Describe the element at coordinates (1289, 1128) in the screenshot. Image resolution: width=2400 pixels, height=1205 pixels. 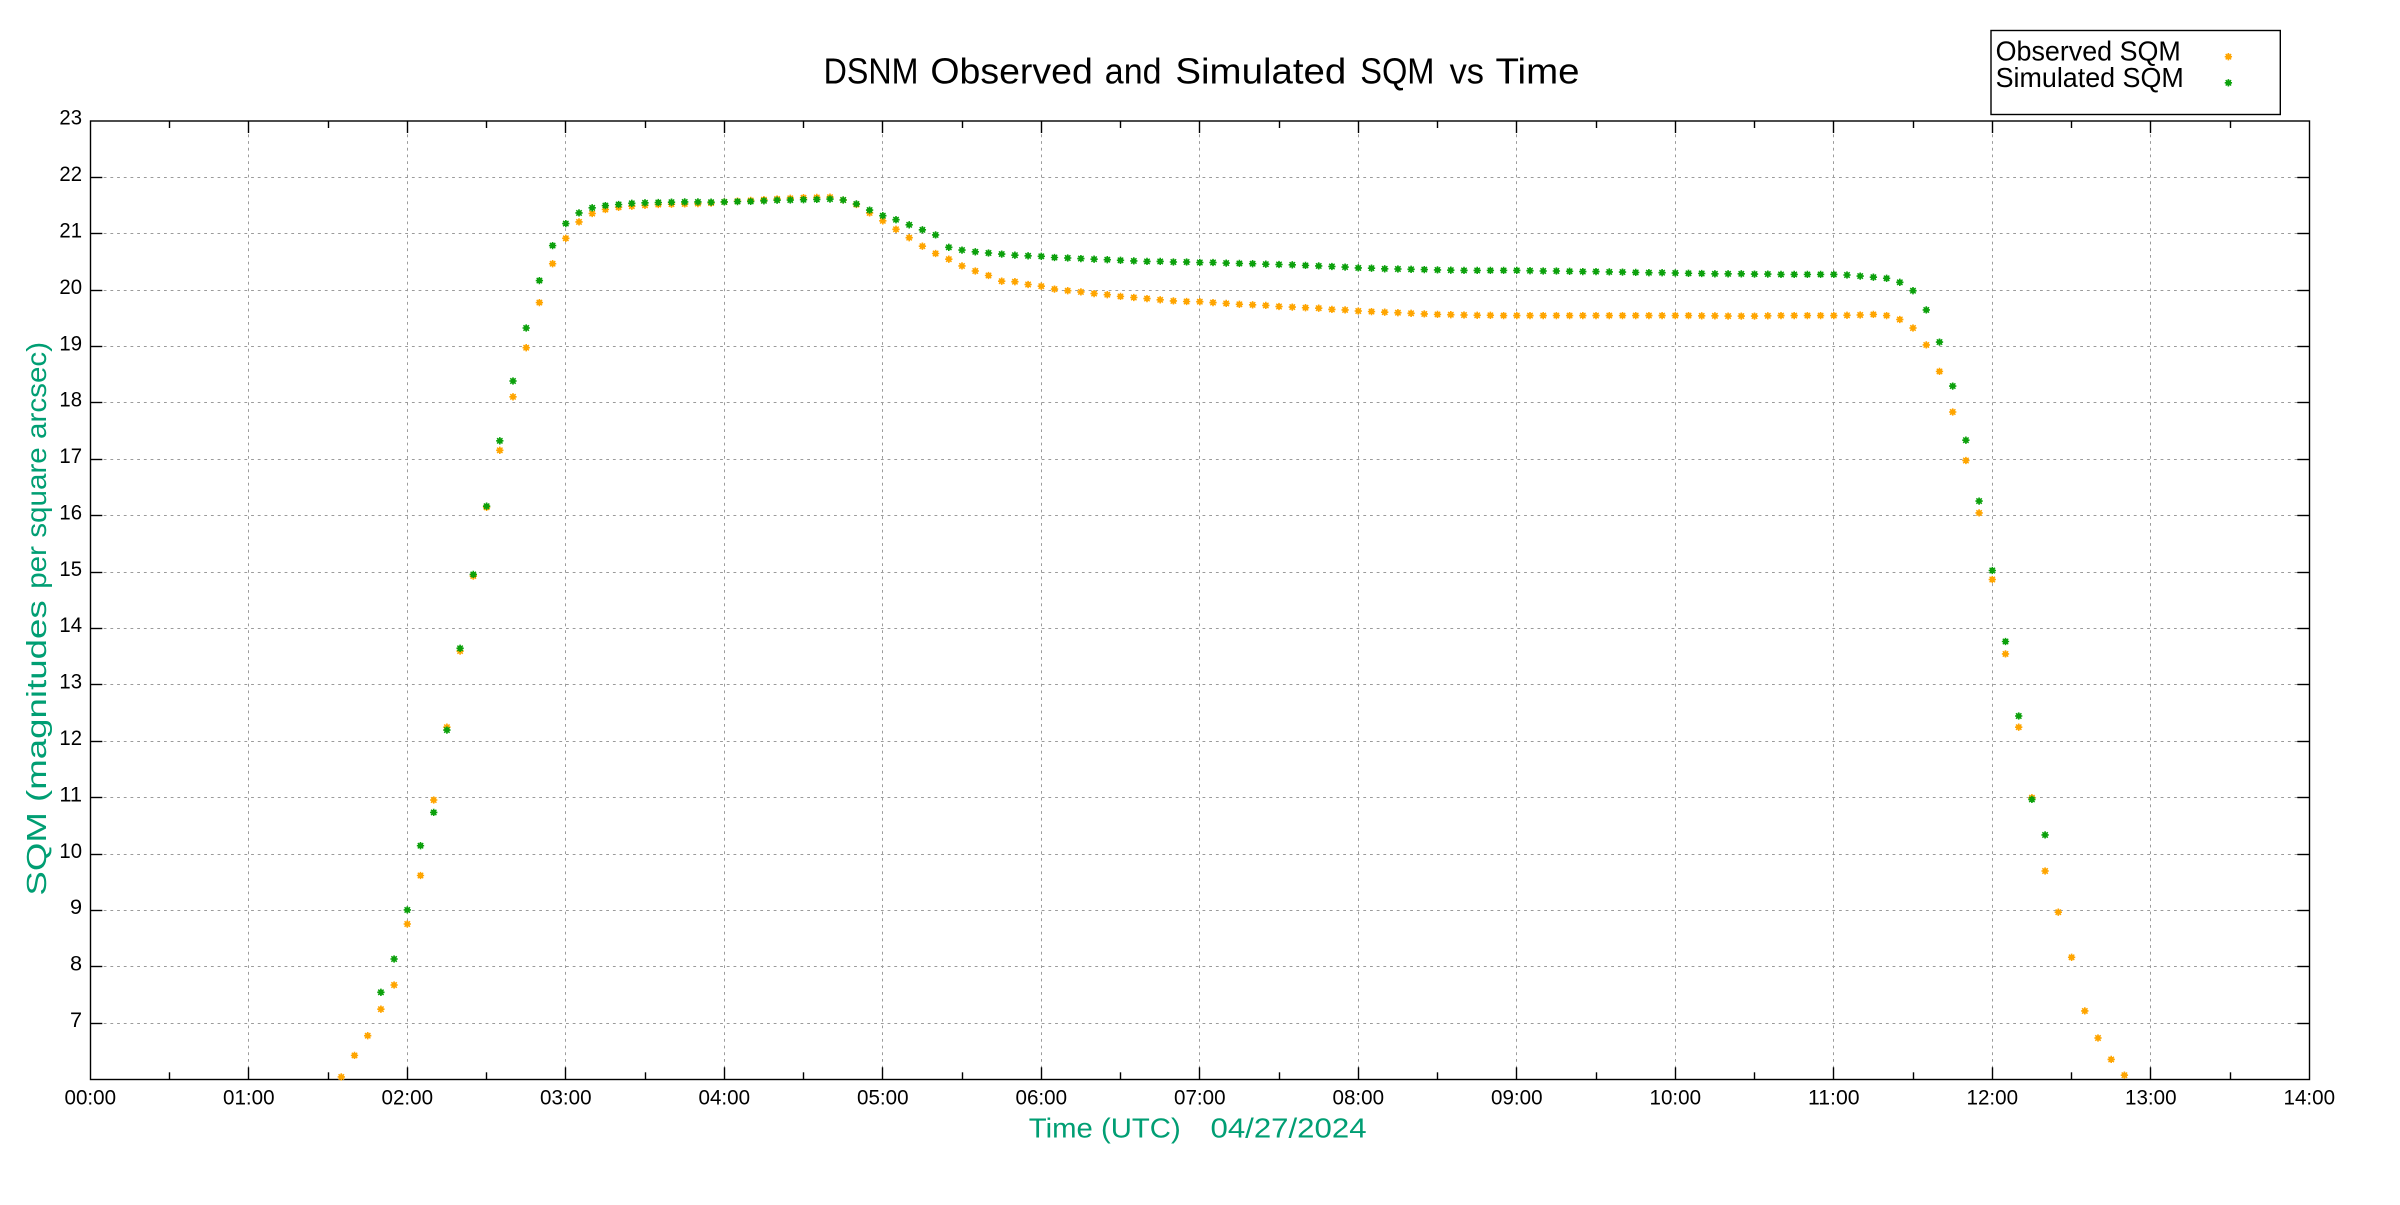
I see `svg-text: 04/27/2024` at that location.